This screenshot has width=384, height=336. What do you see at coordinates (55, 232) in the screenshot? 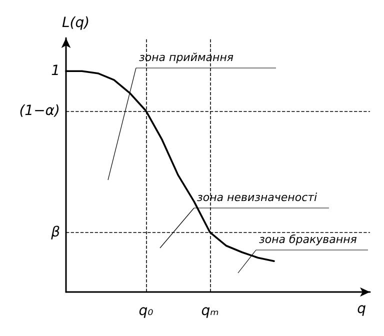
I see `y-tick-label: β` at bounding box center [55, 232].